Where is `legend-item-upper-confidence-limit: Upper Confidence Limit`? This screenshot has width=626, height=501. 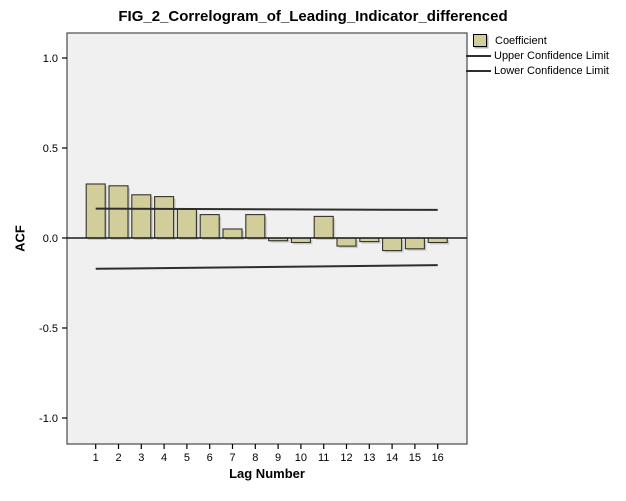
legend-item-upper-confidence-limit: Upper Confidence Limit is located at coordinates (537, 55).